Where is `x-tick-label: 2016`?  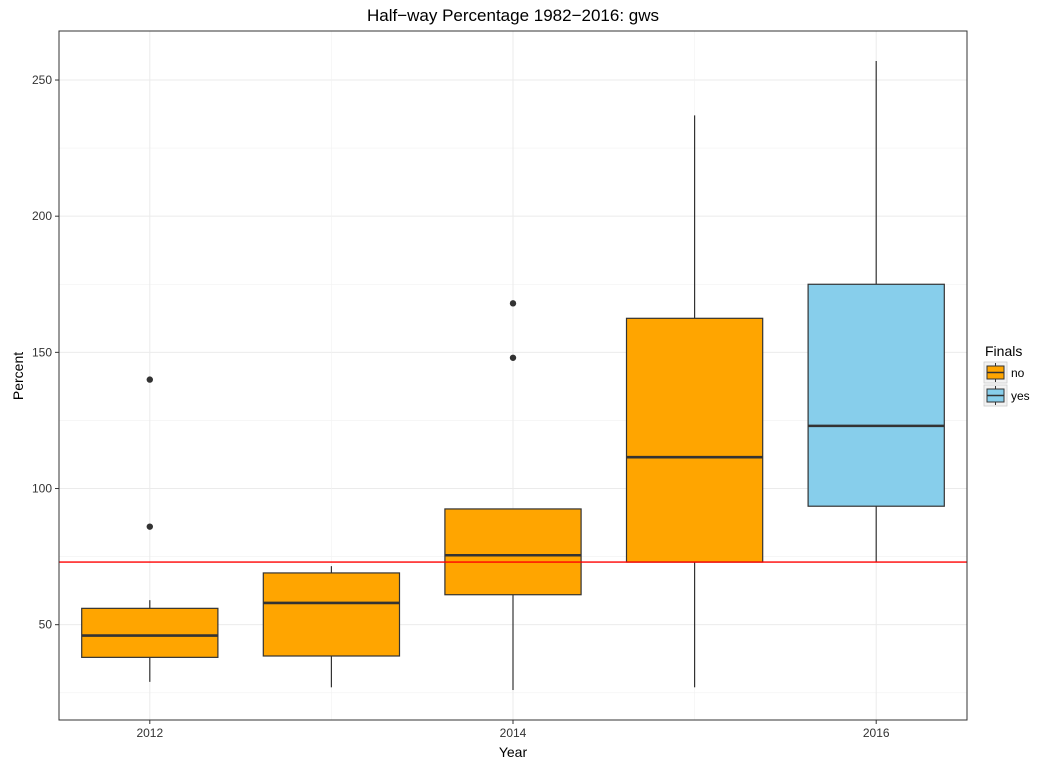 x-tick-label: 2016 is located at coordinates (876, 733).